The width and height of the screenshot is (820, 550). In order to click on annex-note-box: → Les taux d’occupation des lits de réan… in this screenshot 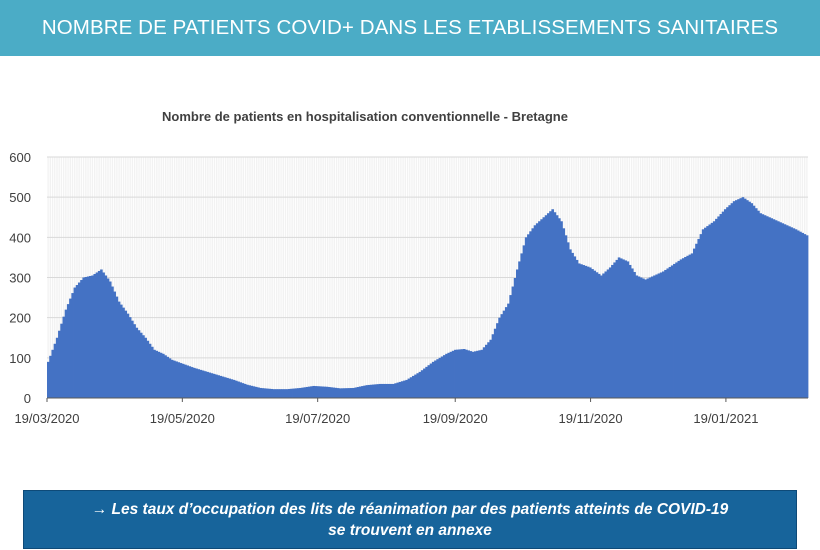, I will do `click(410, 519)`.